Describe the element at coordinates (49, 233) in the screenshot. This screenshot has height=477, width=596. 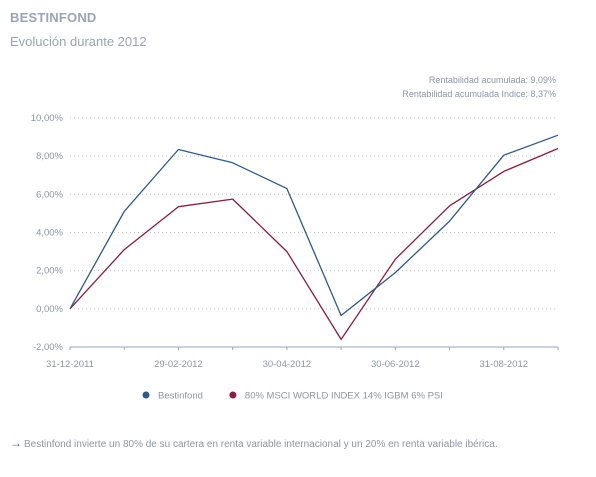
I see `y-tick-label: 4,00%` at that location.